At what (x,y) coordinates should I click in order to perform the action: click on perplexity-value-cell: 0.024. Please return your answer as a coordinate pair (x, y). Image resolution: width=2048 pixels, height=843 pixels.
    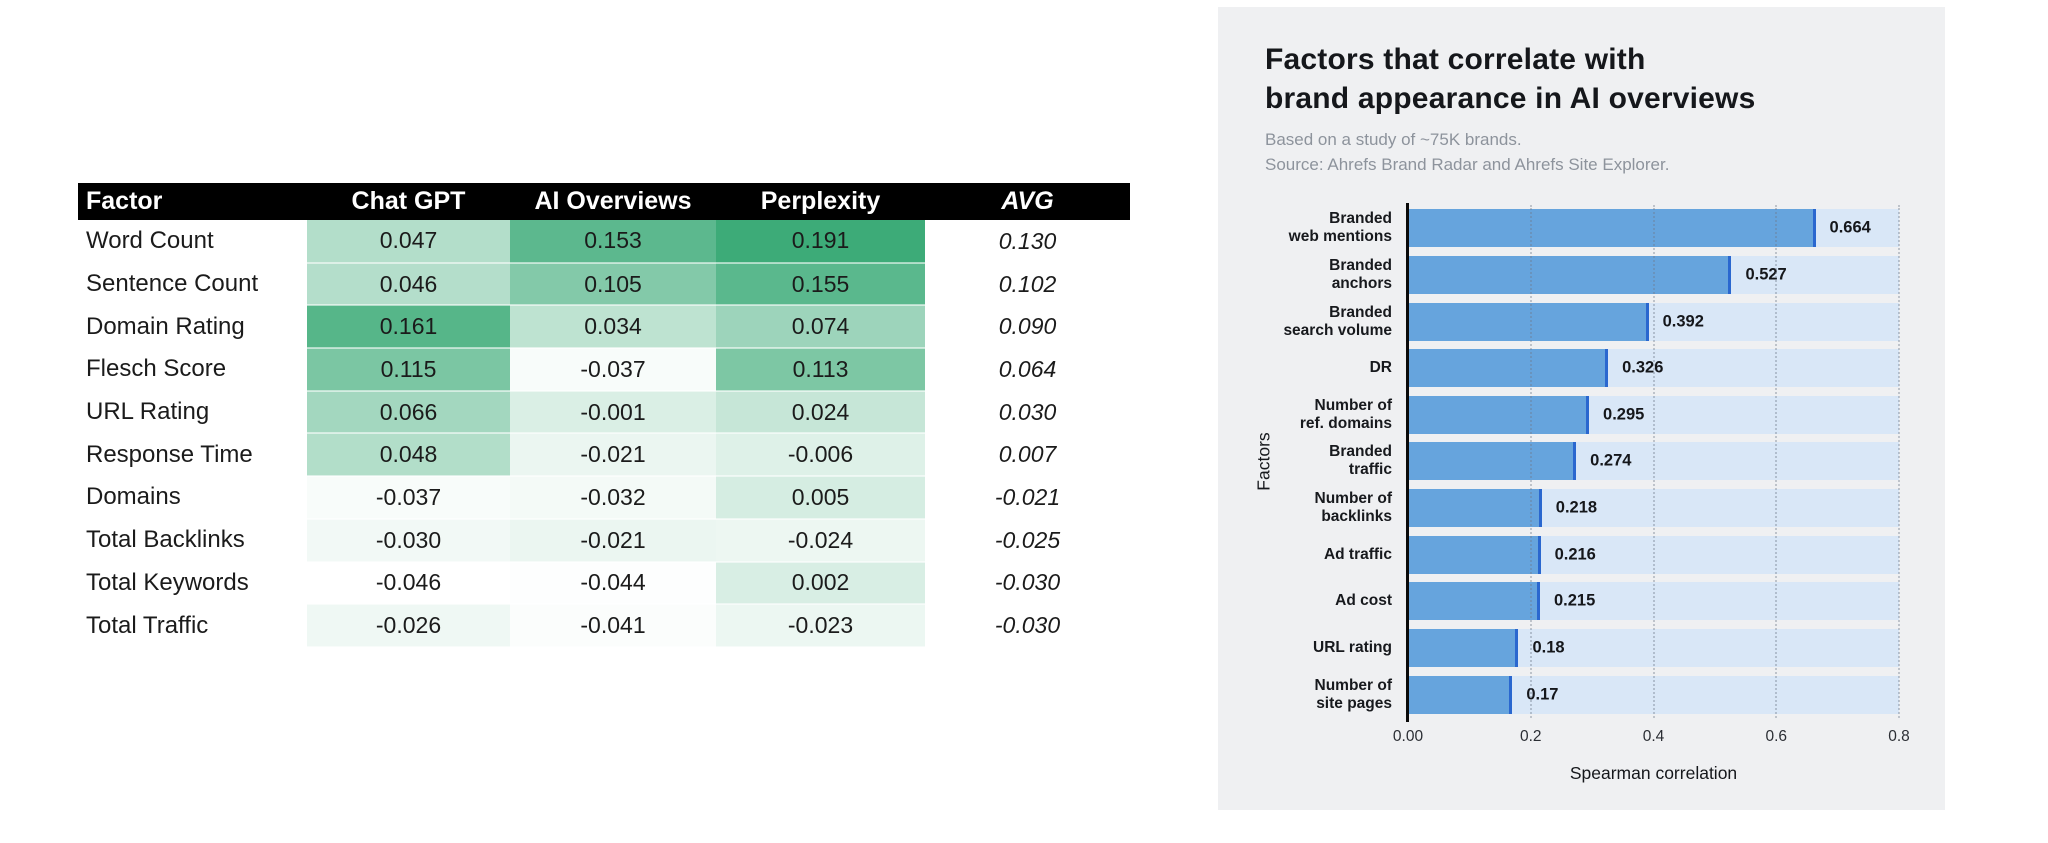
    Looking at the image, I should click on (820, 412).